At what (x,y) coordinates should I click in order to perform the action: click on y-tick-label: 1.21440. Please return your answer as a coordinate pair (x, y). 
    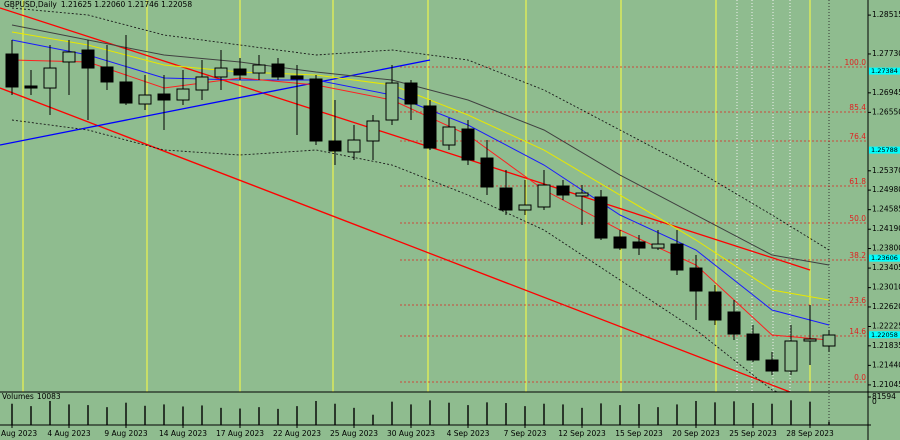
    Looking at the image, I should click on (886, 364).